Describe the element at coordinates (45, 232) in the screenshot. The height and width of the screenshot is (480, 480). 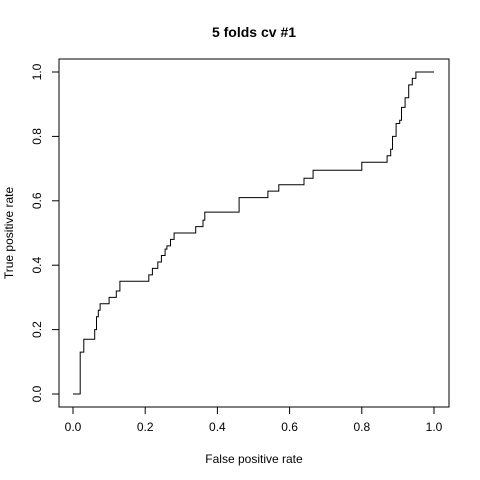
I see `y-axis: 0.0 0.2 0.4 0.6 0.8 1.0` at that location.